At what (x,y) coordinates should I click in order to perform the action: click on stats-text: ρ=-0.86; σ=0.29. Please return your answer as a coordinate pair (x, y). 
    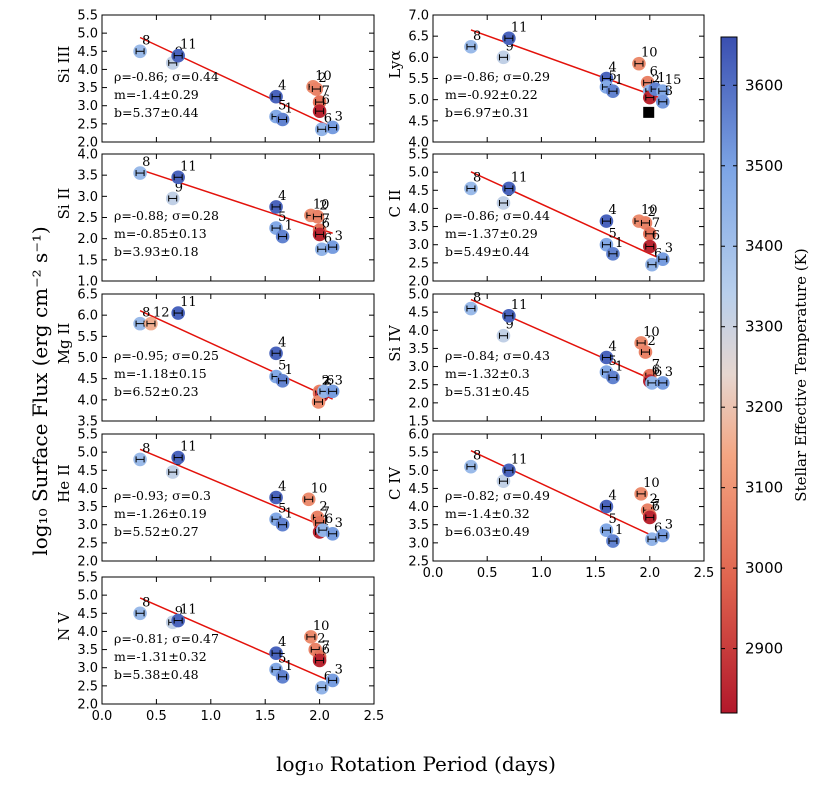
    Looking at the image, I should click on (497, 76).